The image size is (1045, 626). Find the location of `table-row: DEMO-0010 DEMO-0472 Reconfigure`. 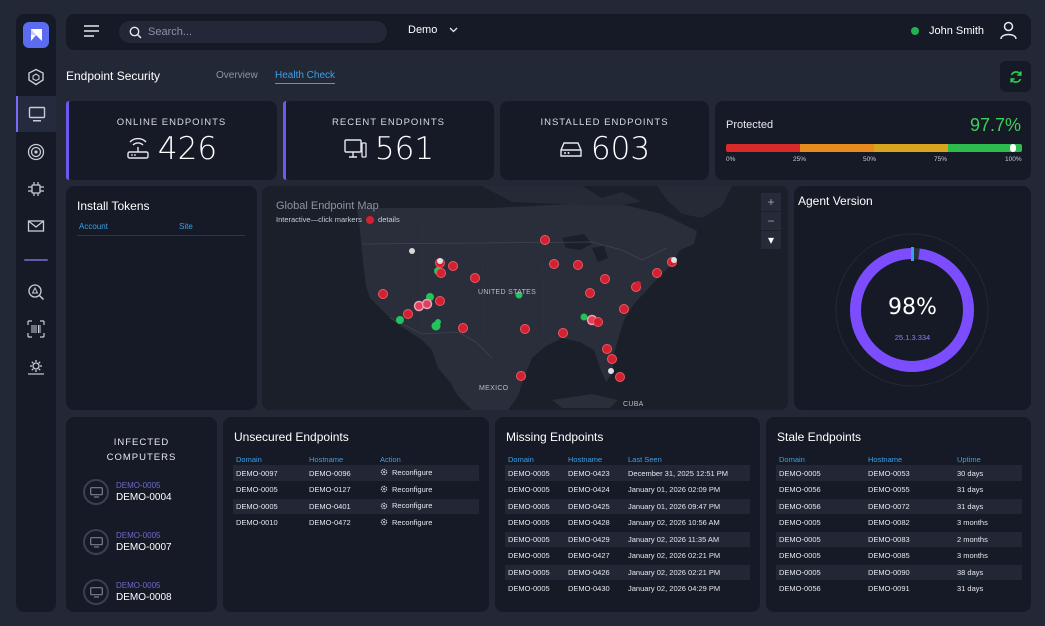

table-row: DEMO-0010 DEMO-0472 Reconfigure is located at coordinates (356, 523).